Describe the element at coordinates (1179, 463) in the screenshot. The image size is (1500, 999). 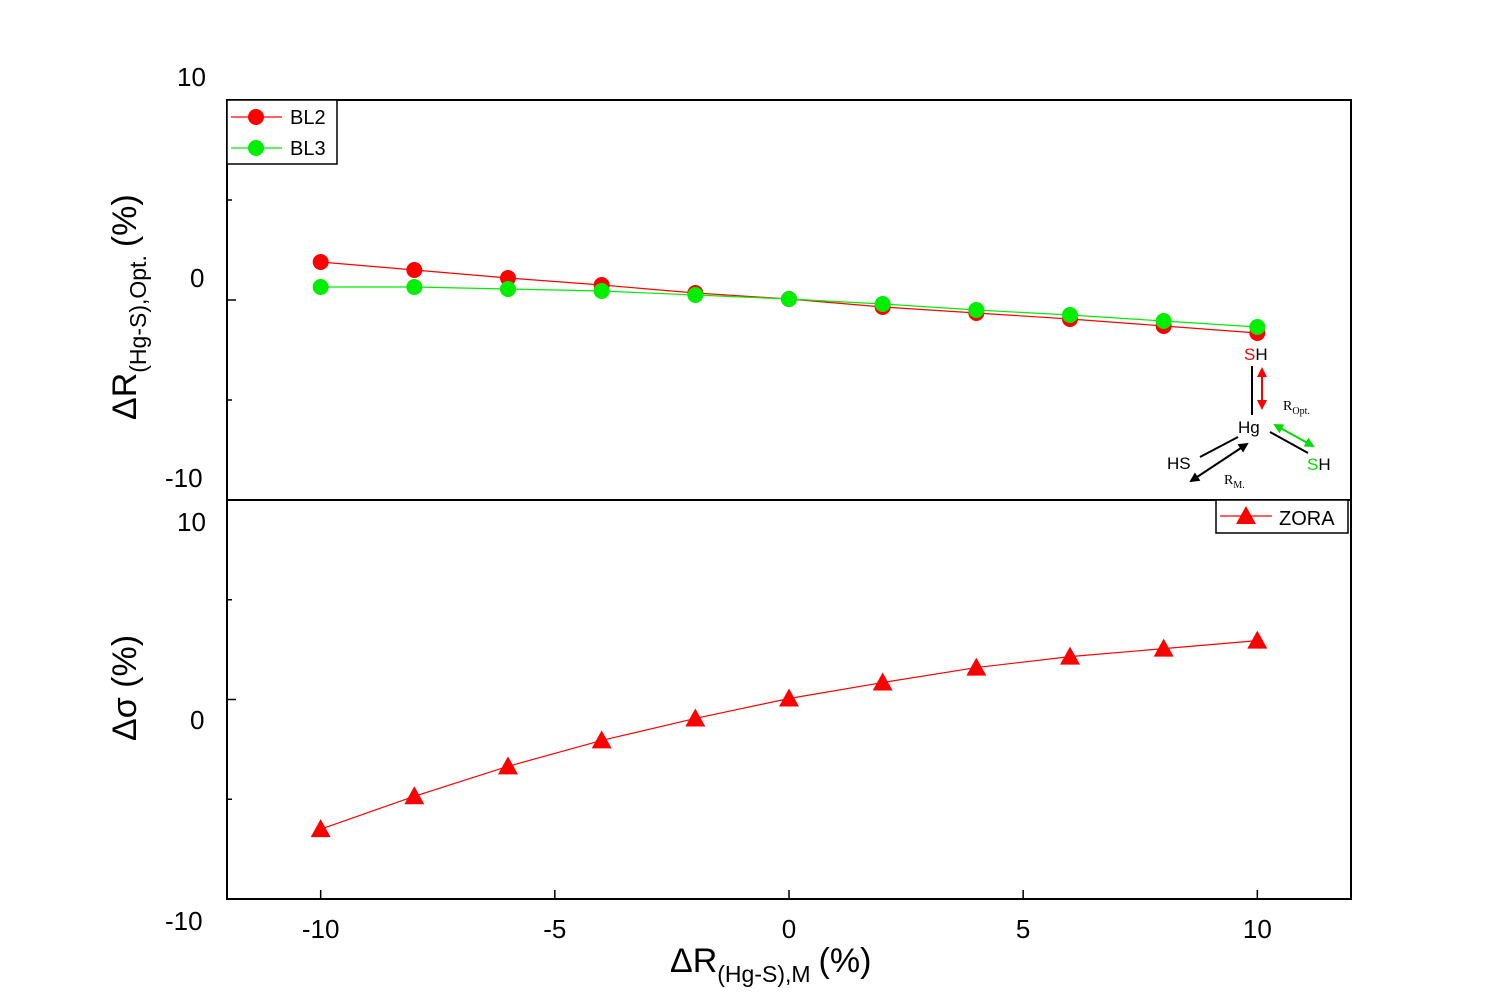
I see `inset-hs-label: HS` at that location.